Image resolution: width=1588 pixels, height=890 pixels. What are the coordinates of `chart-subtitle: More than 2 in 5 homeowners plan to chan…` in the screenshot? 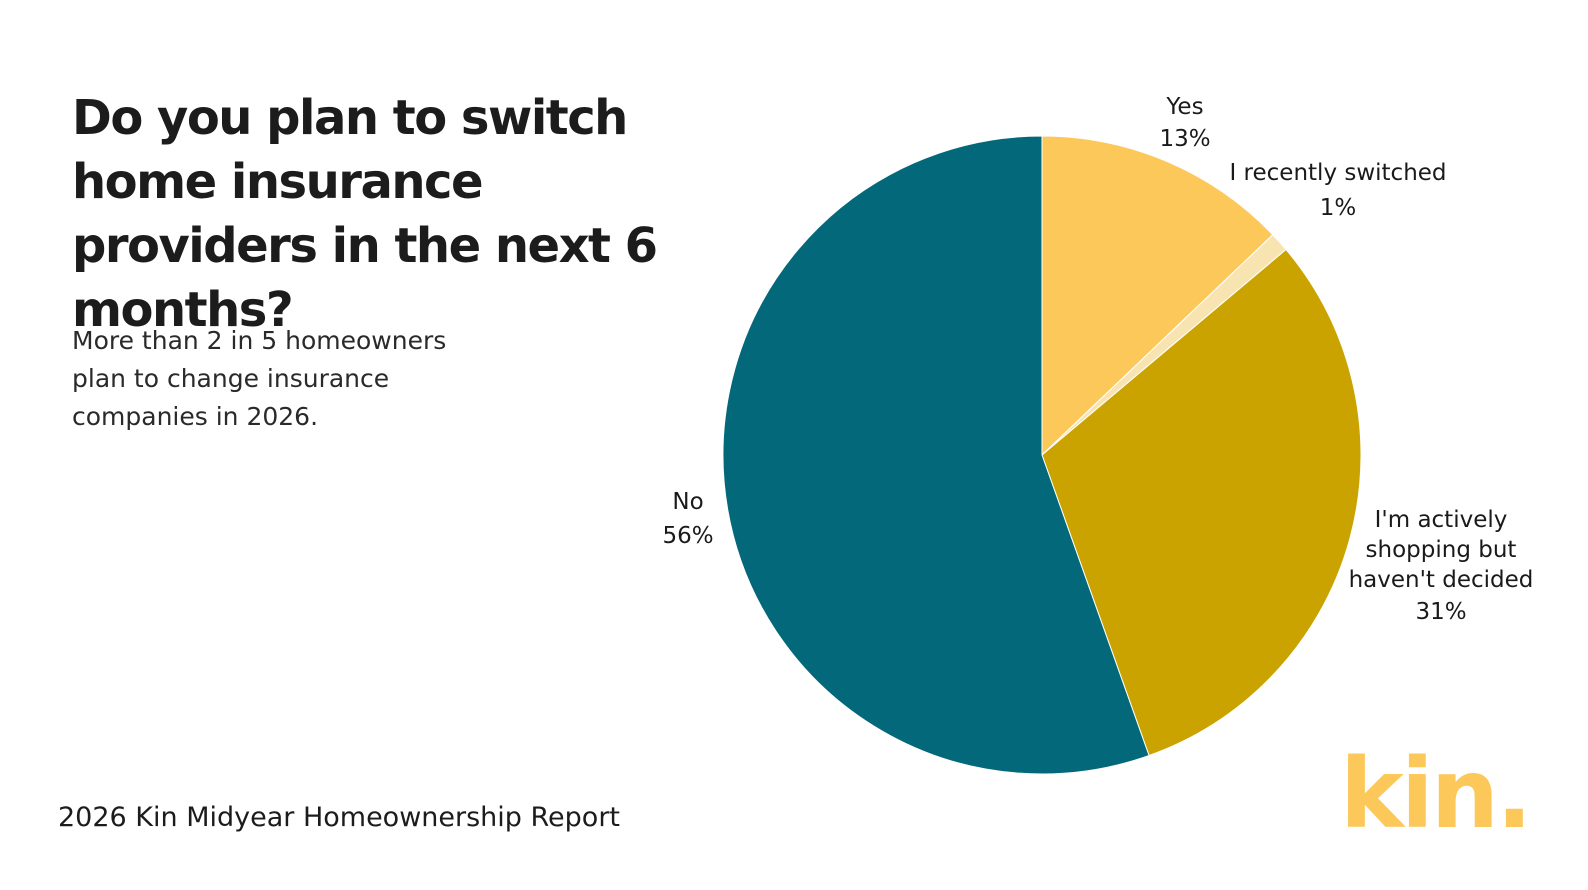 It's located at (259, 378).